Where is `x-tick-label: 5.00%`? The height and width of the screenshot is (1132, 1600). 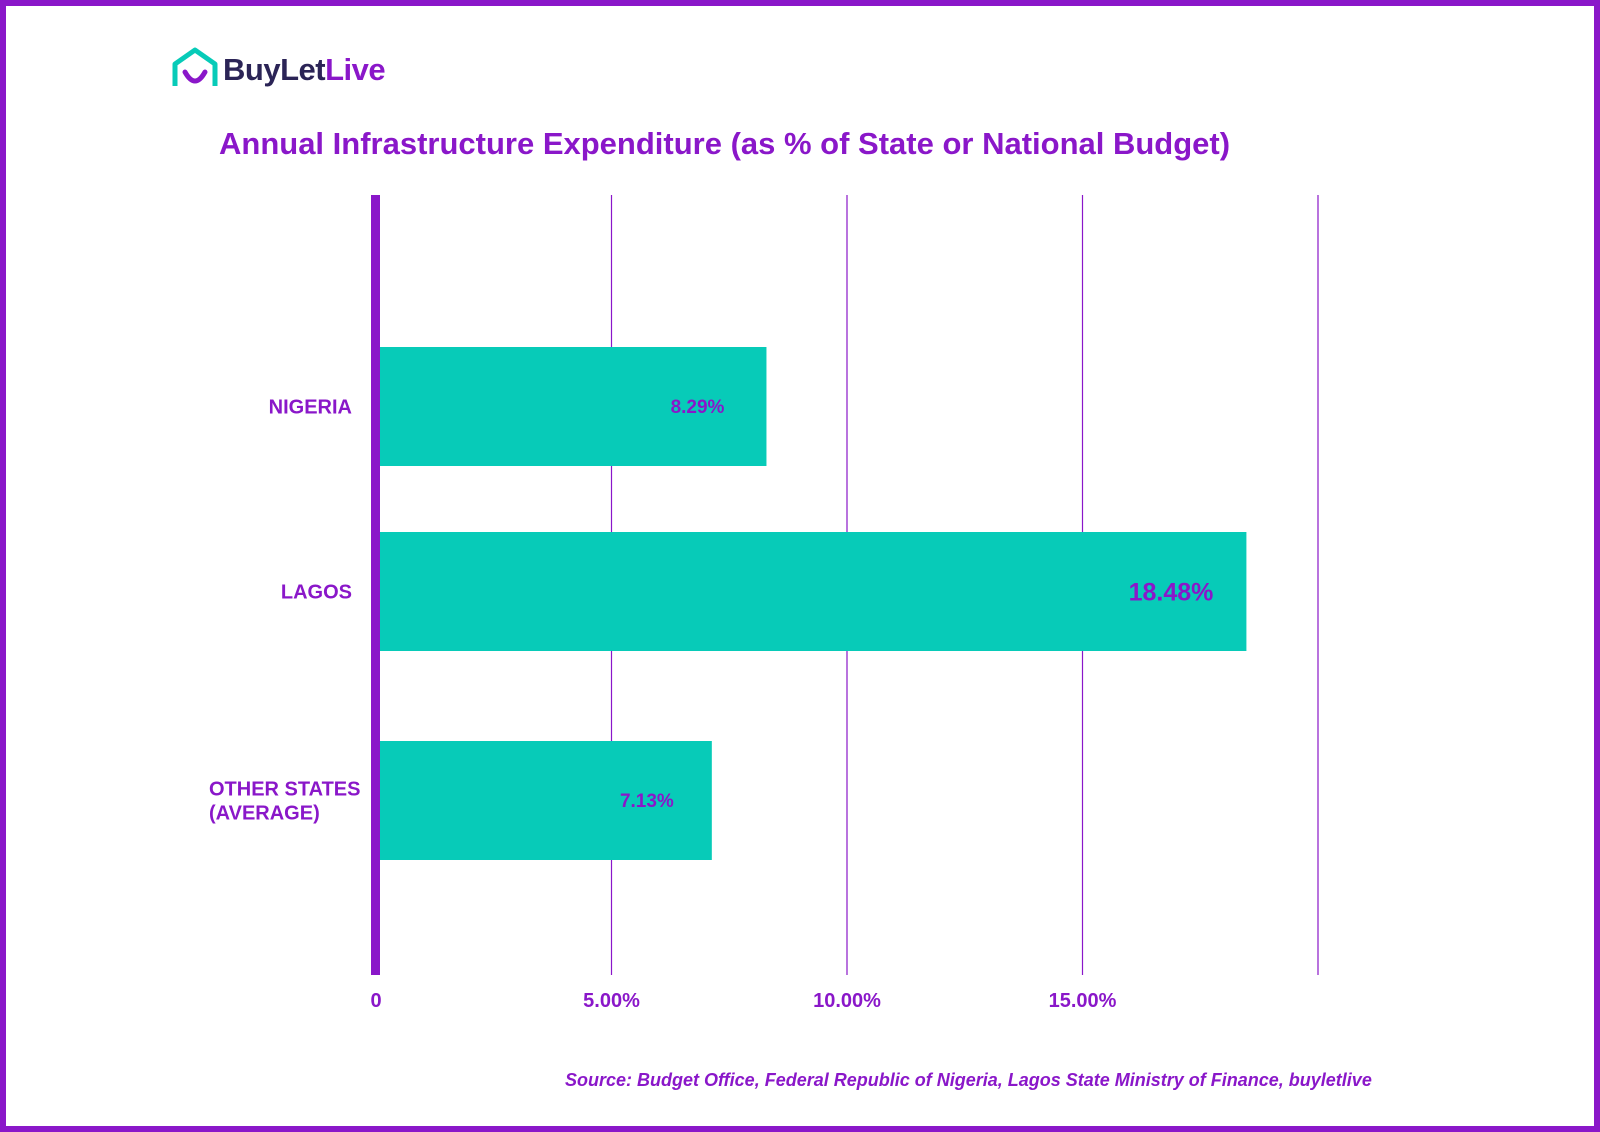
x-tick-label: 5.00% is located at coordinates (611, 1001).